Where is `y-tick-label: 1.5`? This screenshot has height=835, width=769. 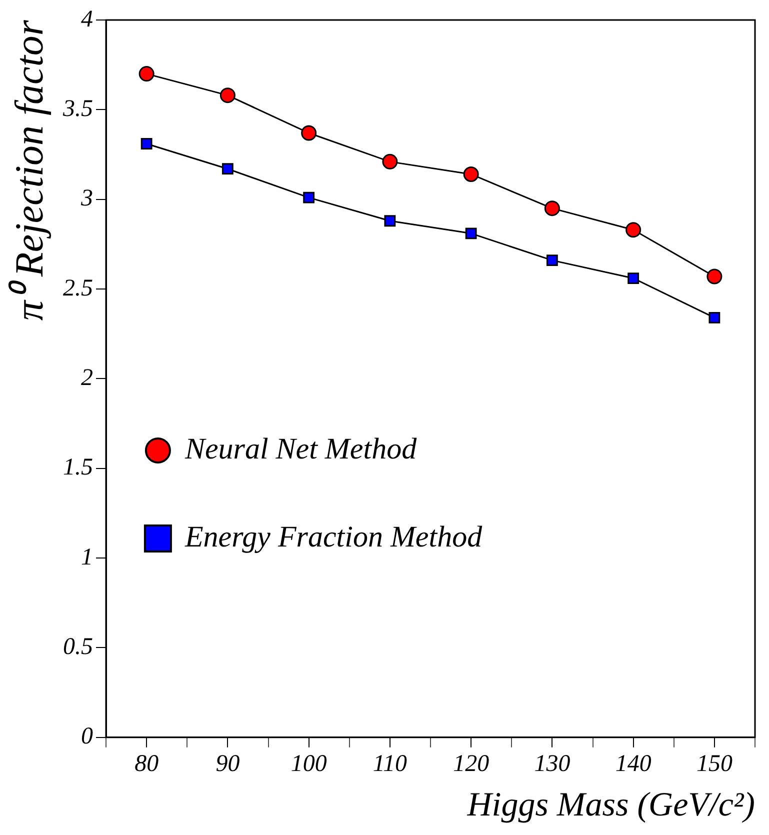
y-tick-label: 1.5 is located at coordinates (78, 467).